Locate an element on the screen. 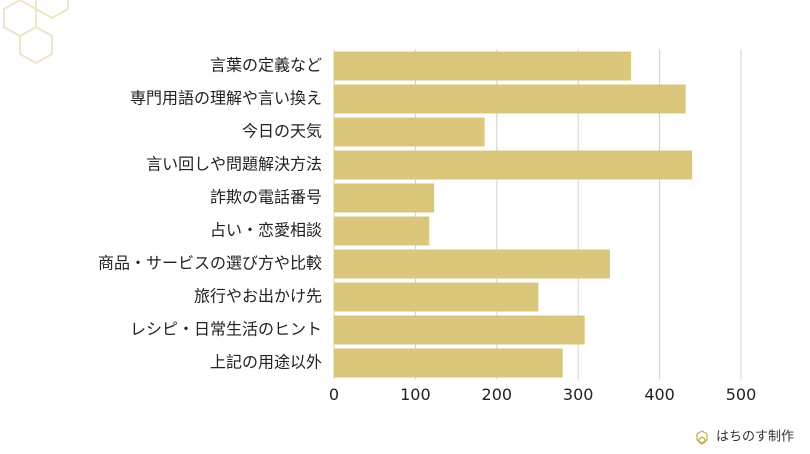  y-tick-label: レシピ・日常生活のヒント is located at coordinates (226, 329).